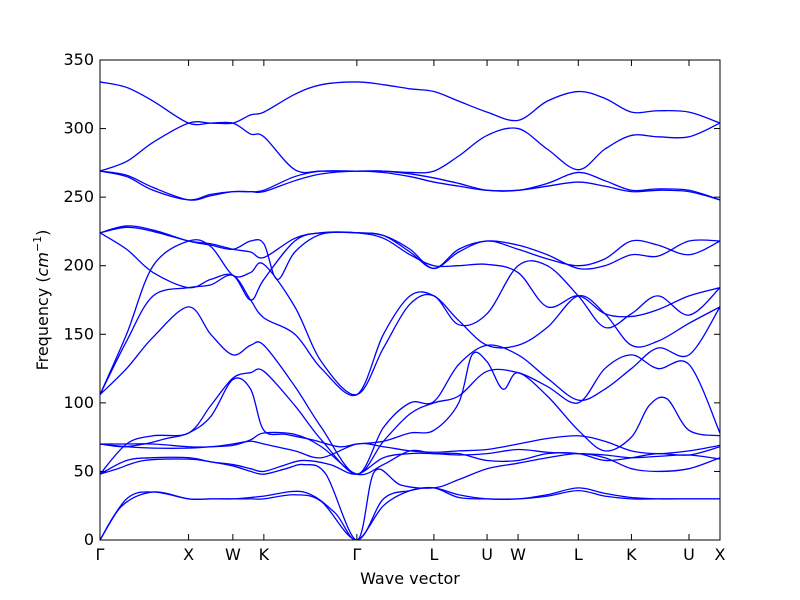 This screenshot has width=800, height=600. Describe the element at coordinates (78, 265) in the screenshot. I see `y-tick-label: 200` at that location.